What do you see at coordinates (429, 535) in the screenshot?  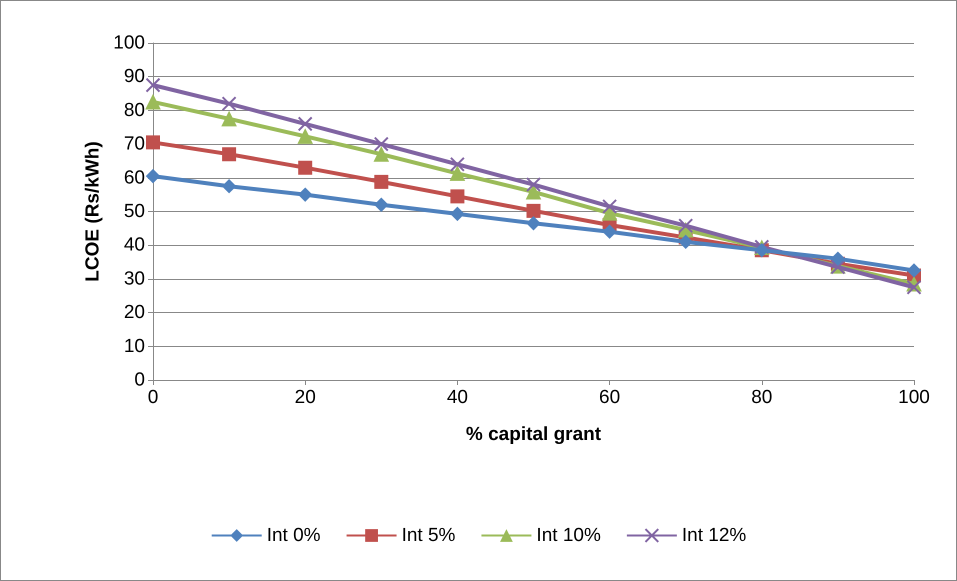 I see `legend-label: Int 5%` at bounding box center [429, 535].